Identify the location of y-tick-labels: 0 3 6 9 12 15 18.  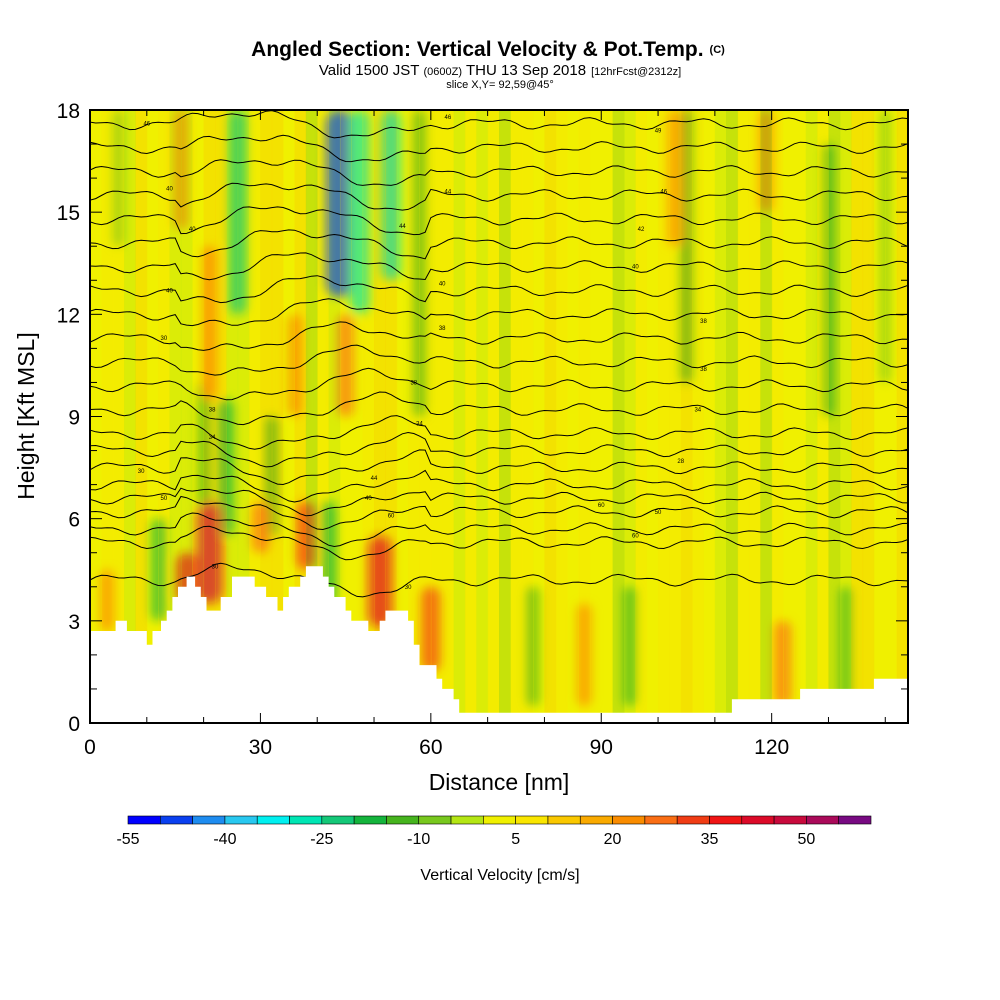
(68, 418).